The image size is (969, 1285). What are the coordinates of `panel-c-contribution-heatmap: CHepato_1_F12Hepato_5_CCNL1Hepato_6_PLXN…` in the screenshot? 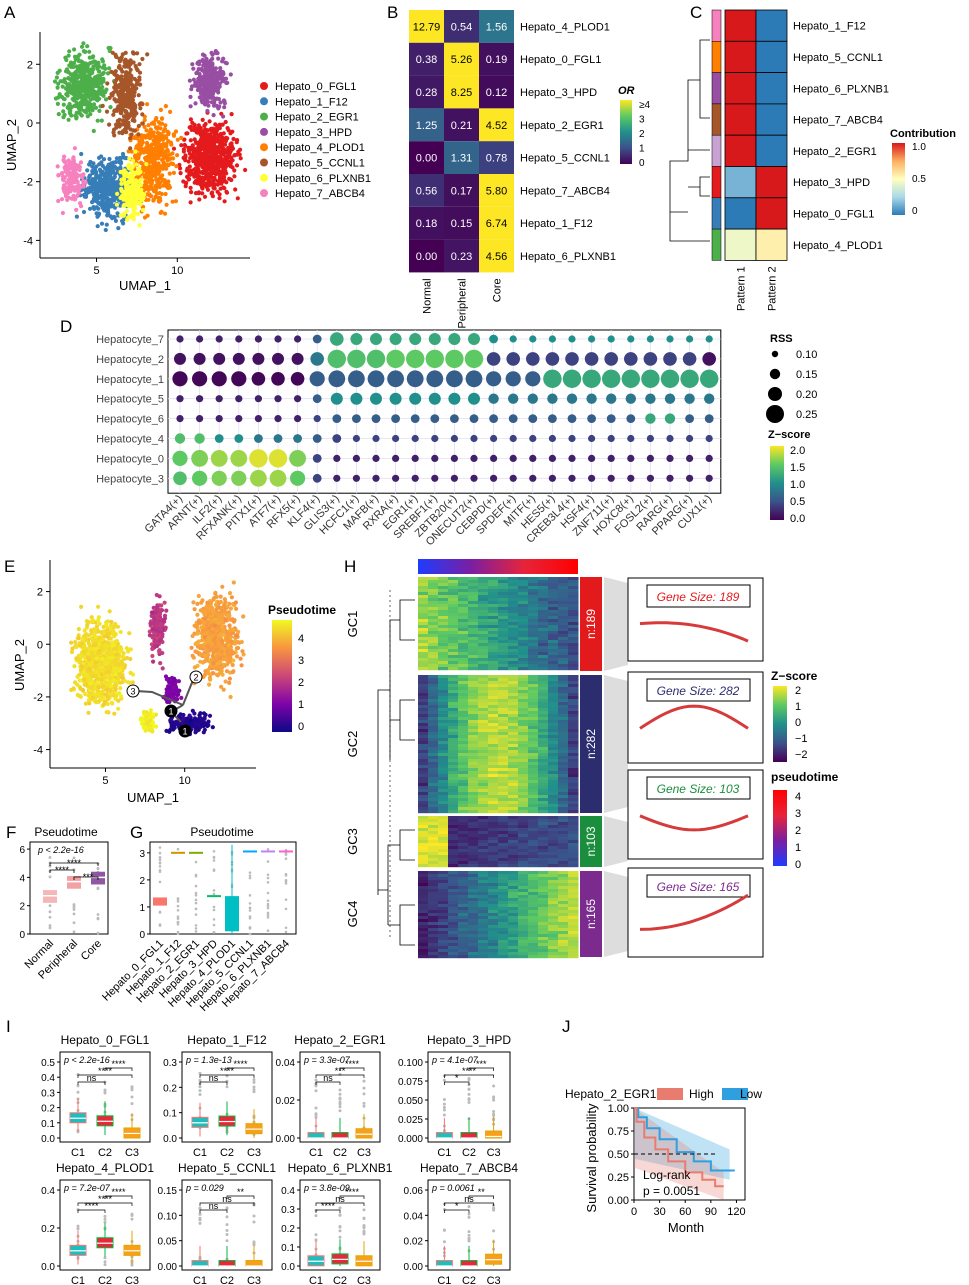 It's located at (812, 157).